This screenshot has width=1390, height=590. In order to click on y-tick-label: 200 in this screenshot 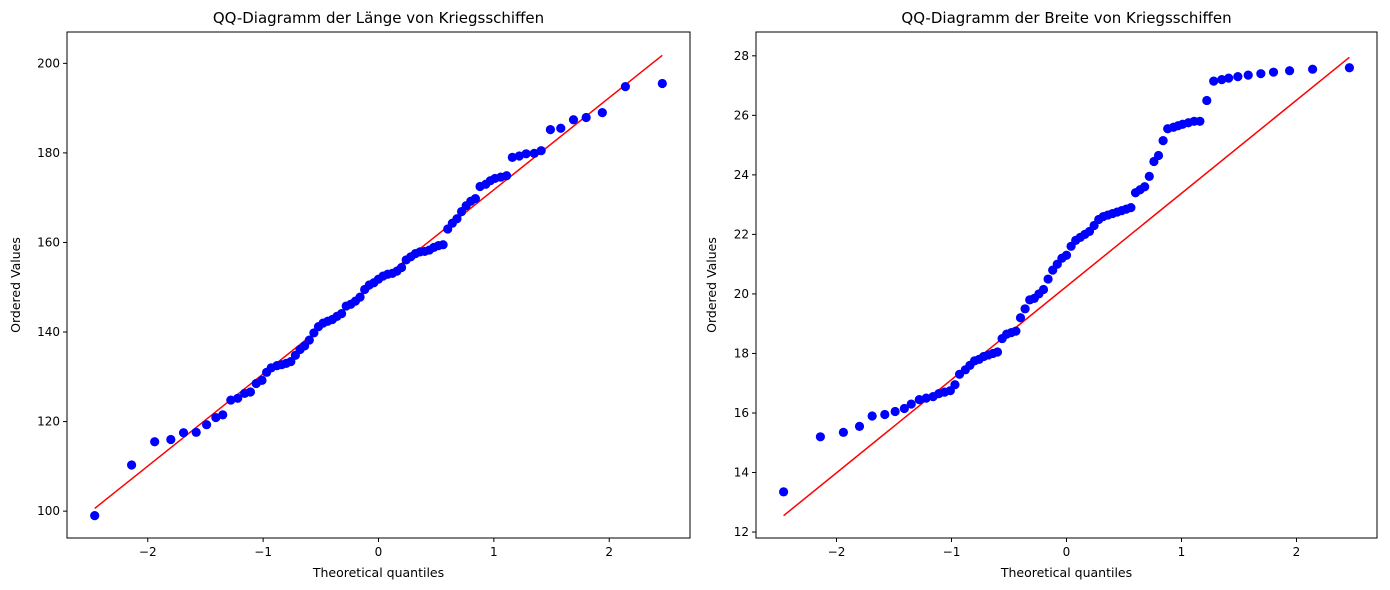, I will do `click(48, 63)`.